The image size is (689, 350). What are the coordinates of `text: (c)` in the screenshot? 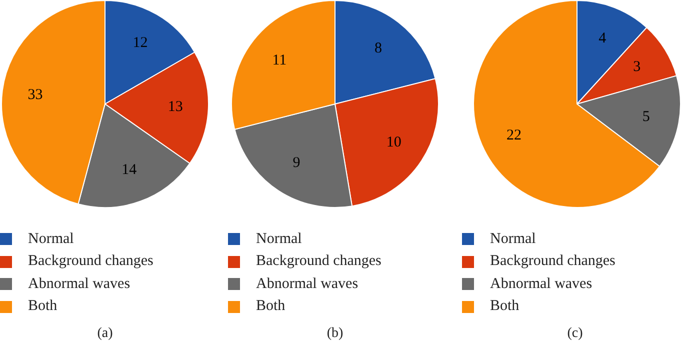 It's located at (575, 334).